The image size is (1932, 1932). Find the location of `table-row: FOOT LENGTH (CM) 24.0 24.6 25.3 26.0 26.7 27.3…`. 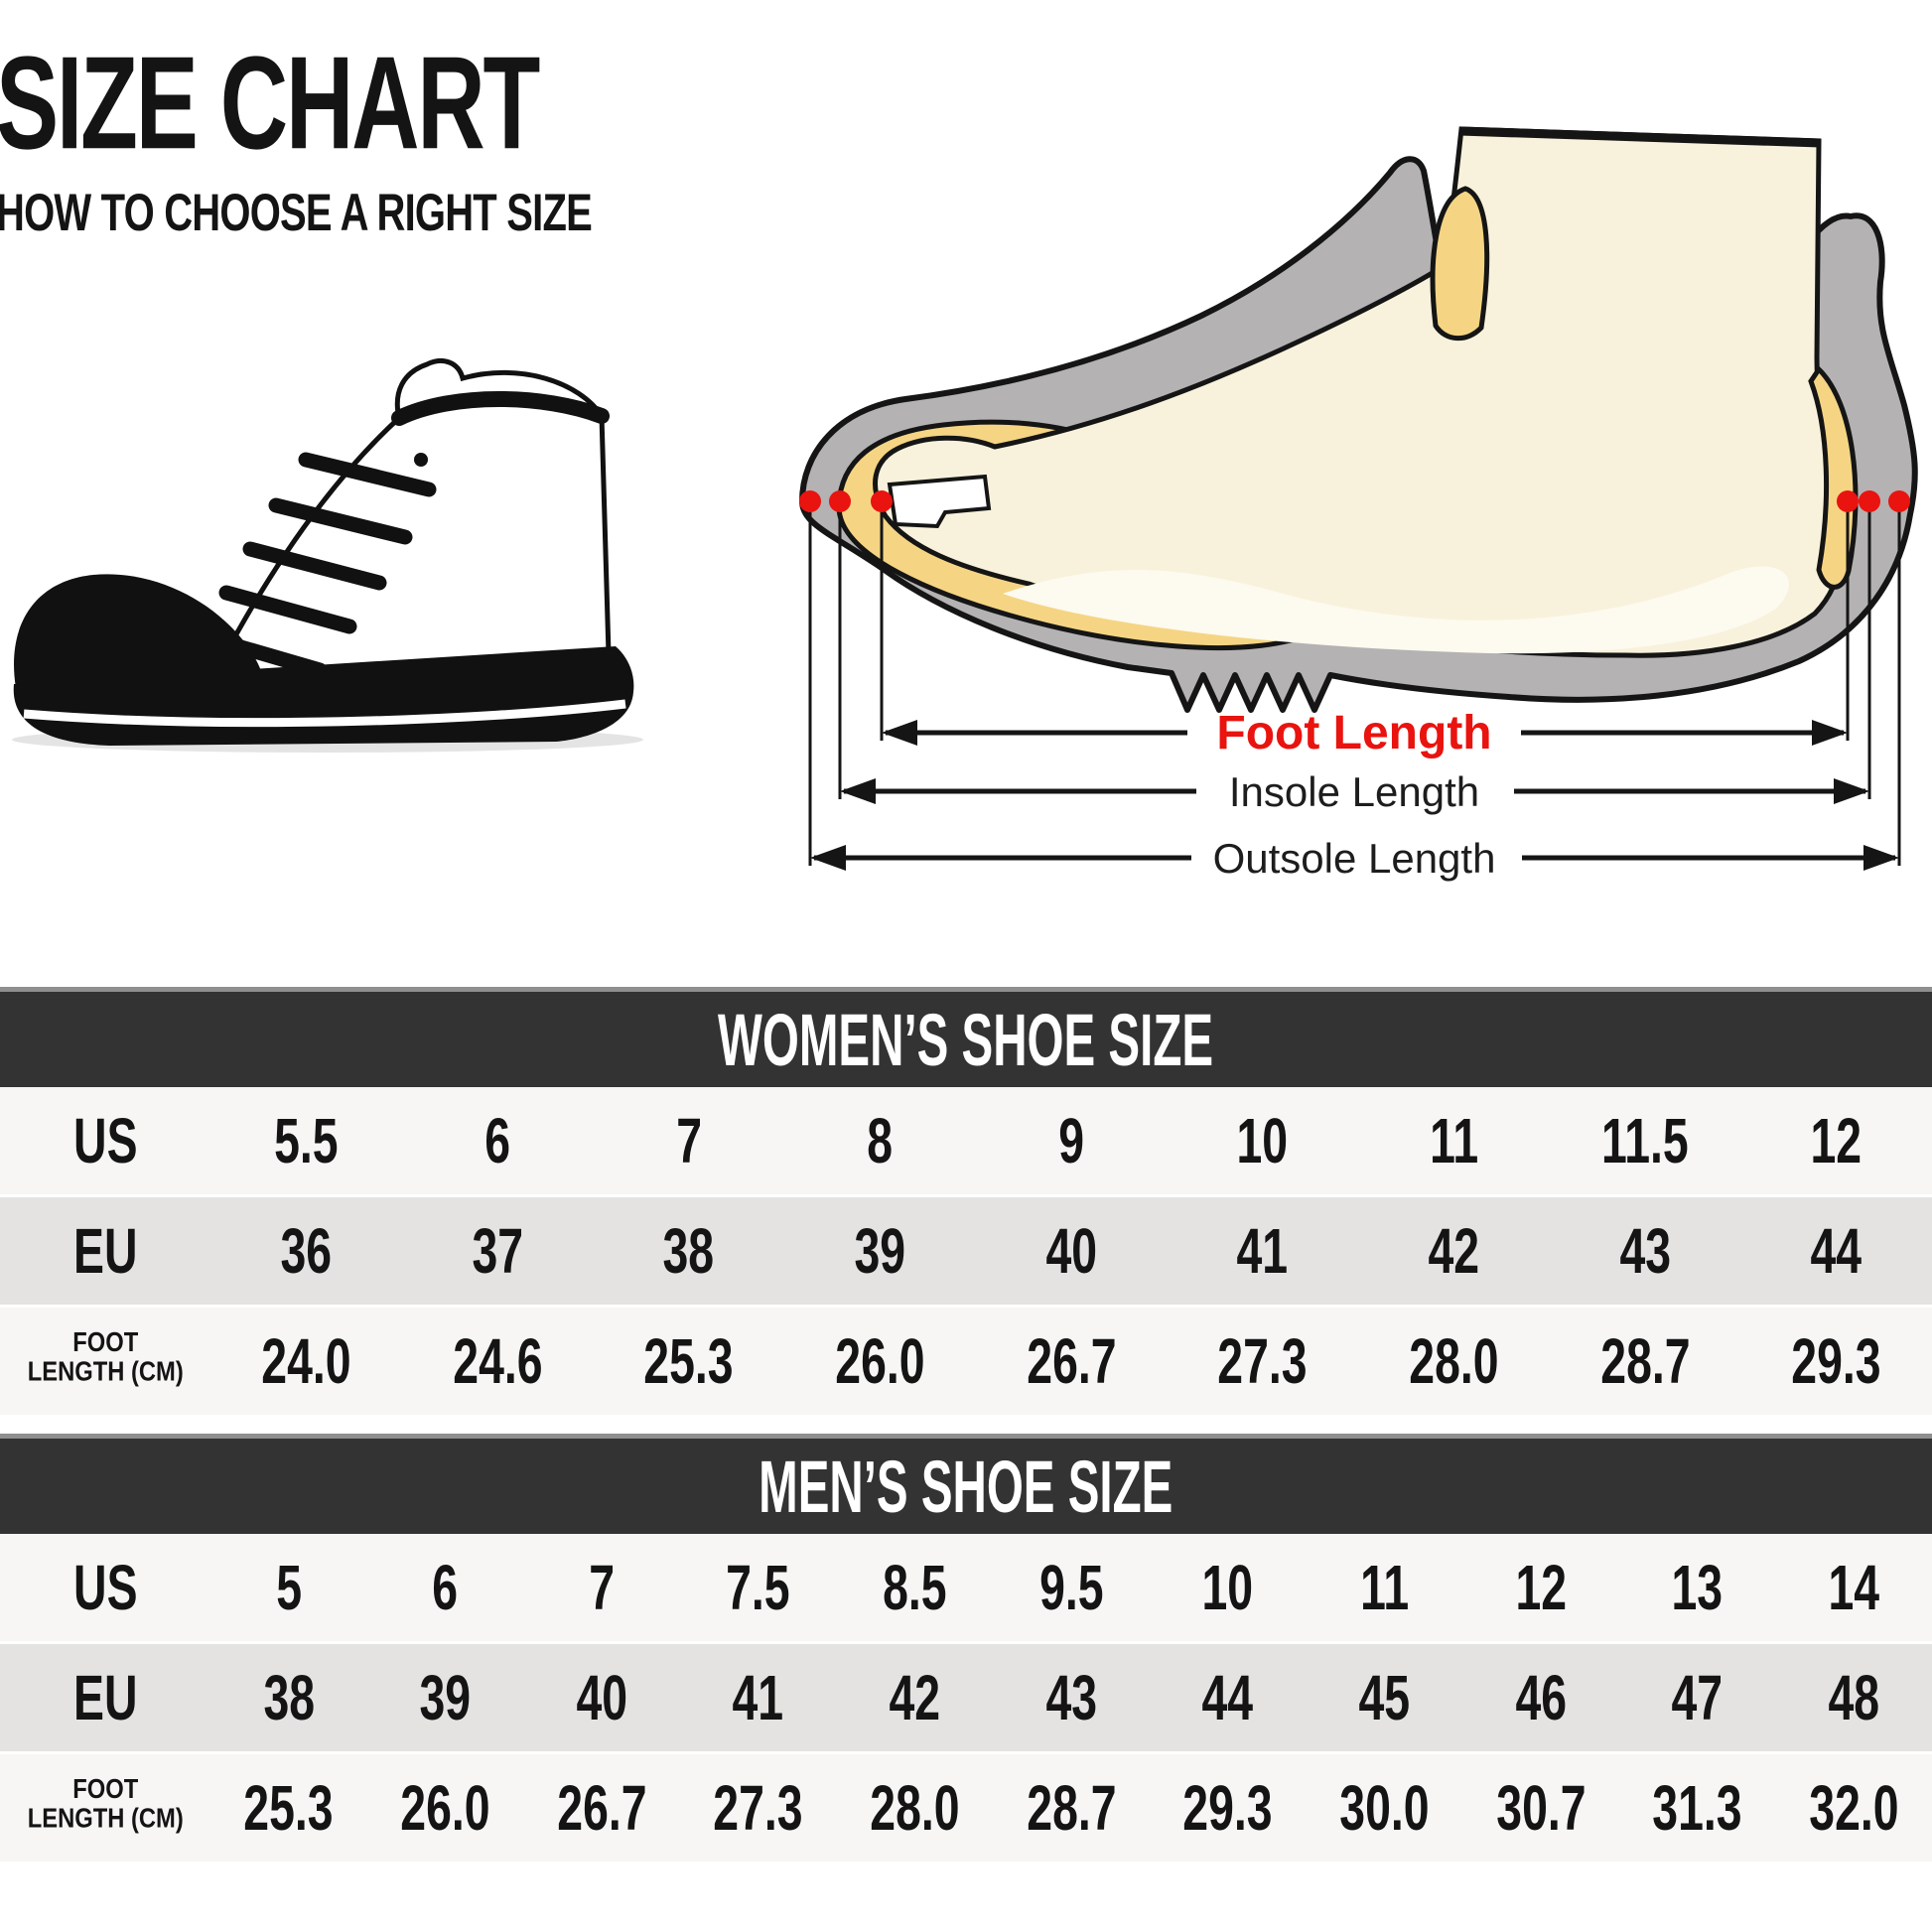

table-row: FOOT LENGTH (CM) 24.0 24.6 25.3 26.0 26.7 27.3… is located at coordinates (966, 1363).